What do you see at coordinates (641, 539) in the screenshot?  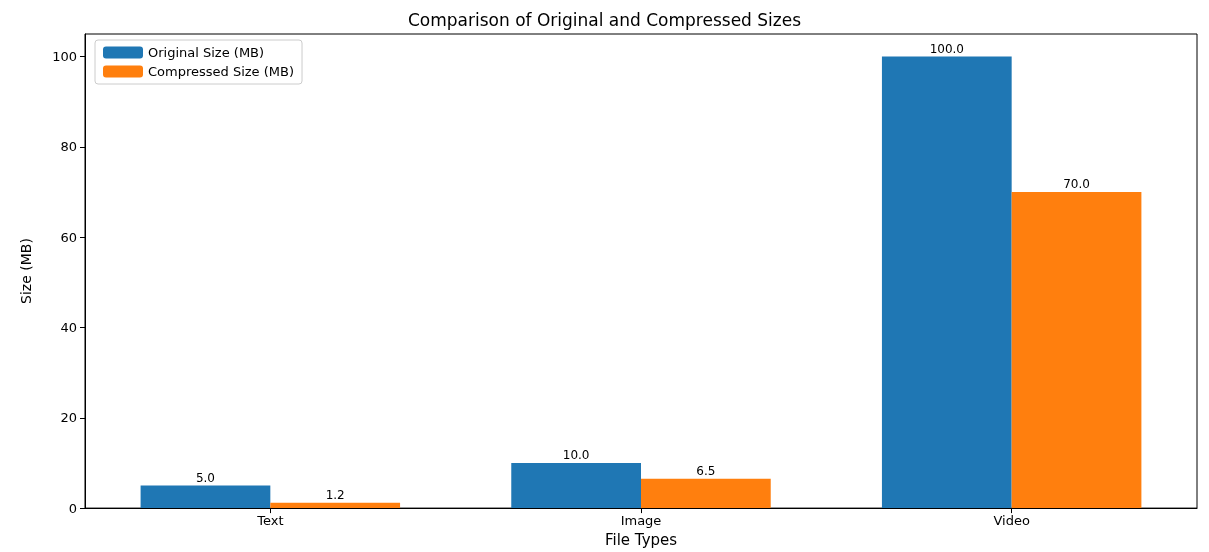 I see `x-axis-title: File Types` at bounding box center [641, 539].